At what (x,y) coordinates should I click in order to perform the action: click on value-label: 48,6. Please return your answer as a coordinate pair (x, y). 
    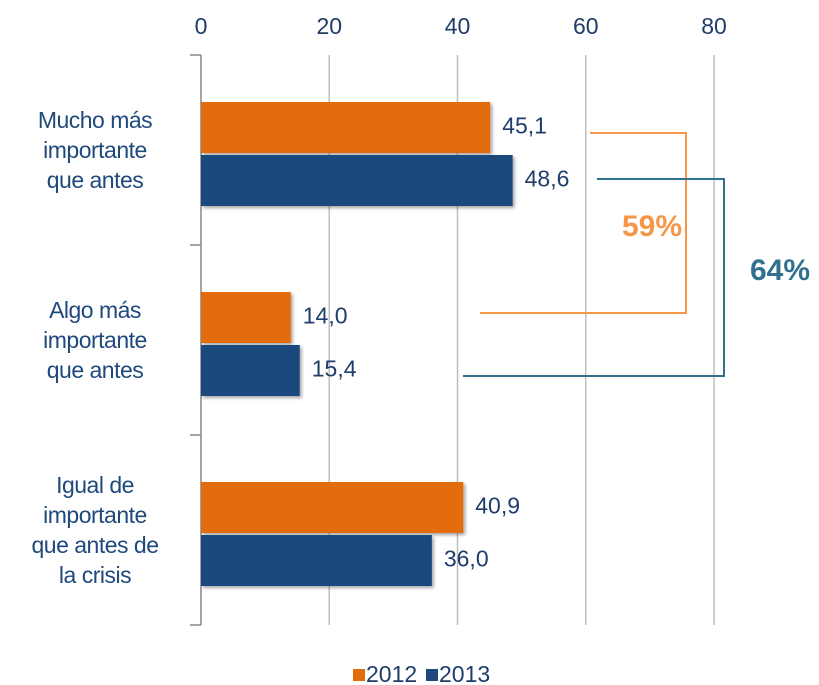
    Looking at the image, I should click on (547, 179).